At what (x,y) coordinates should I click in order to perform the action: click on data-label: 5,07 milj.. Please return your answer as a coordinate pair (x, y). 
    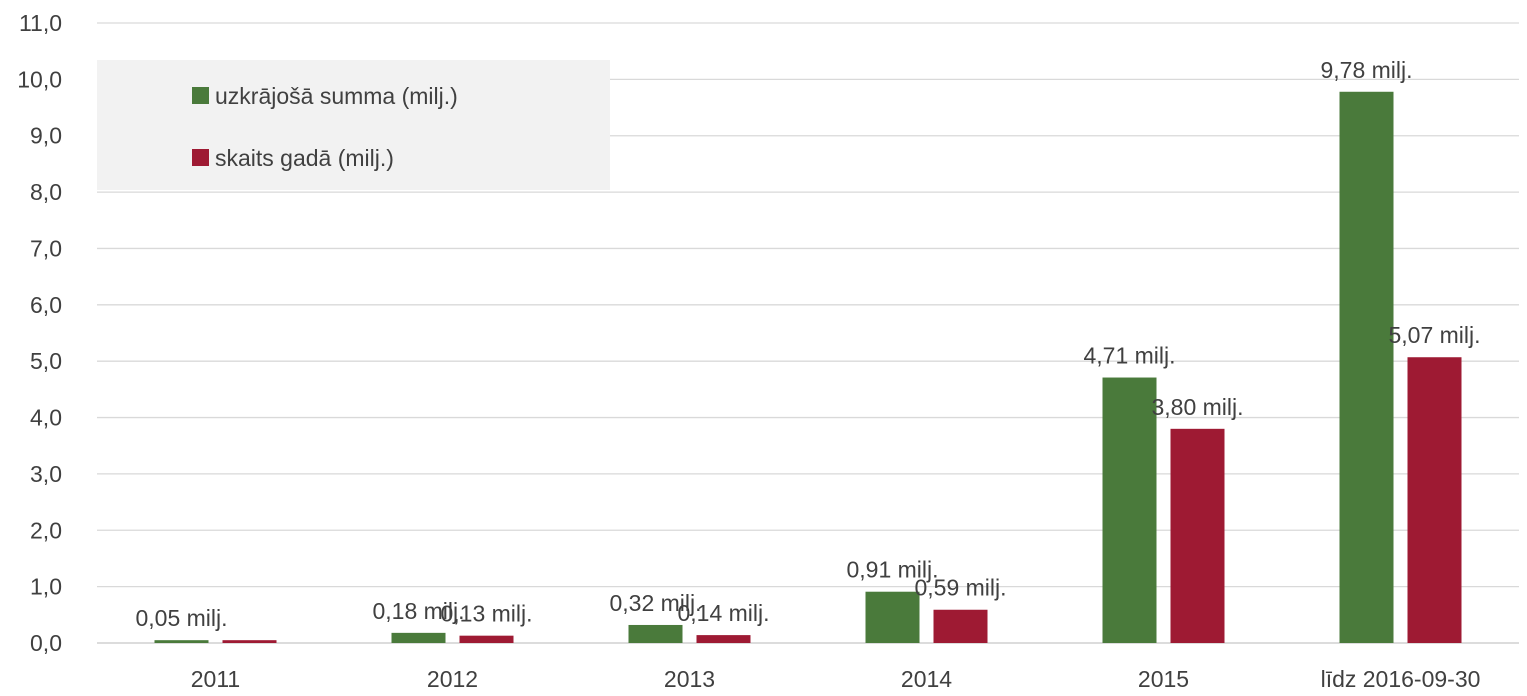
    Looking at the image, I should click on (1434, 335).